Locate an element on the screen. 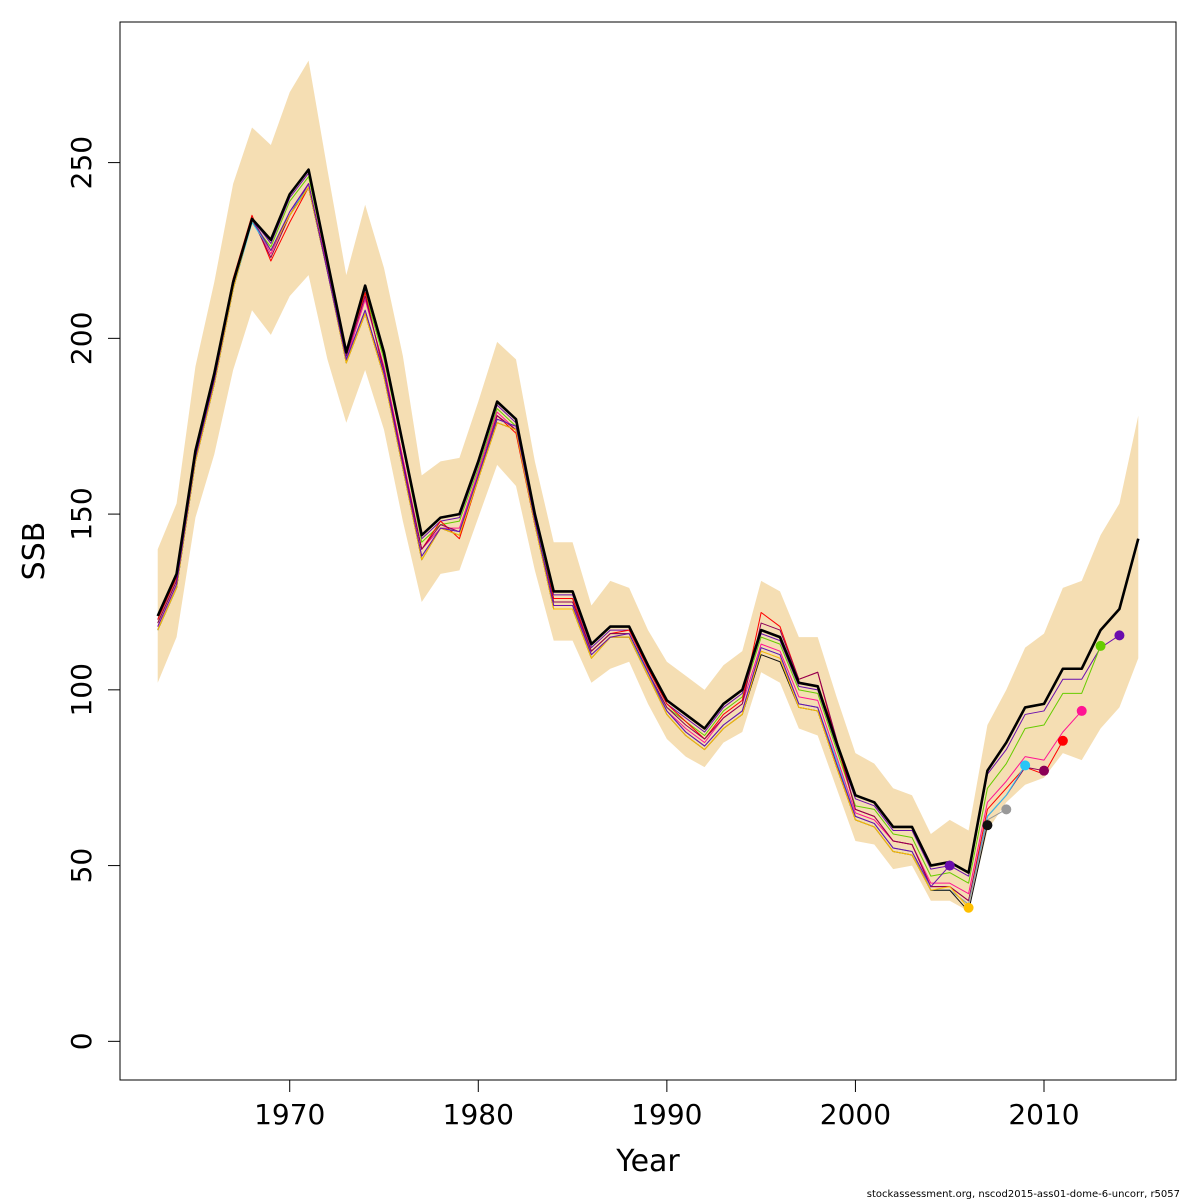 Image resolution: width=1200 pixels, height=1200 pixels. x-tick-label: 2010 is located at coordinates (1043, 1114).